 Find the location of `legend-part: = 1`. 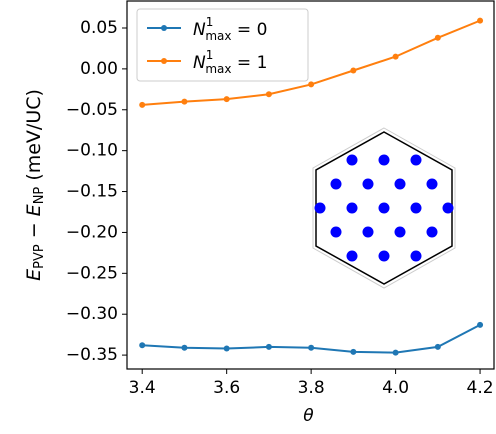

legend-part: = 1 is located at coordinates (250, 63).